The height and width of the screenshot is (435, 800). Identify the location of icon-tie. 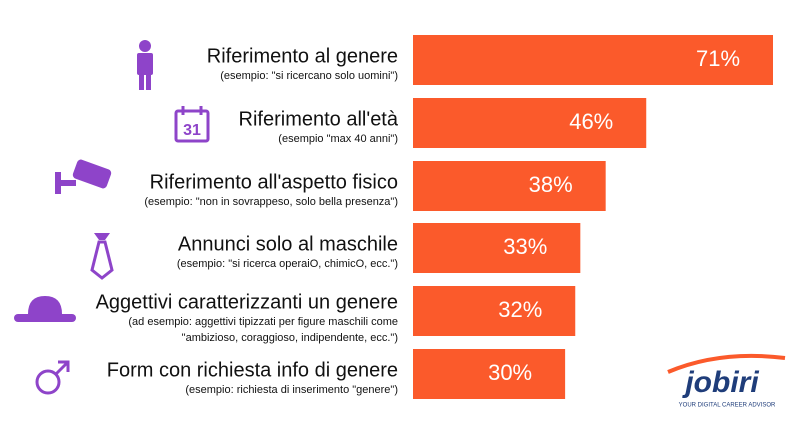
(102, 256).